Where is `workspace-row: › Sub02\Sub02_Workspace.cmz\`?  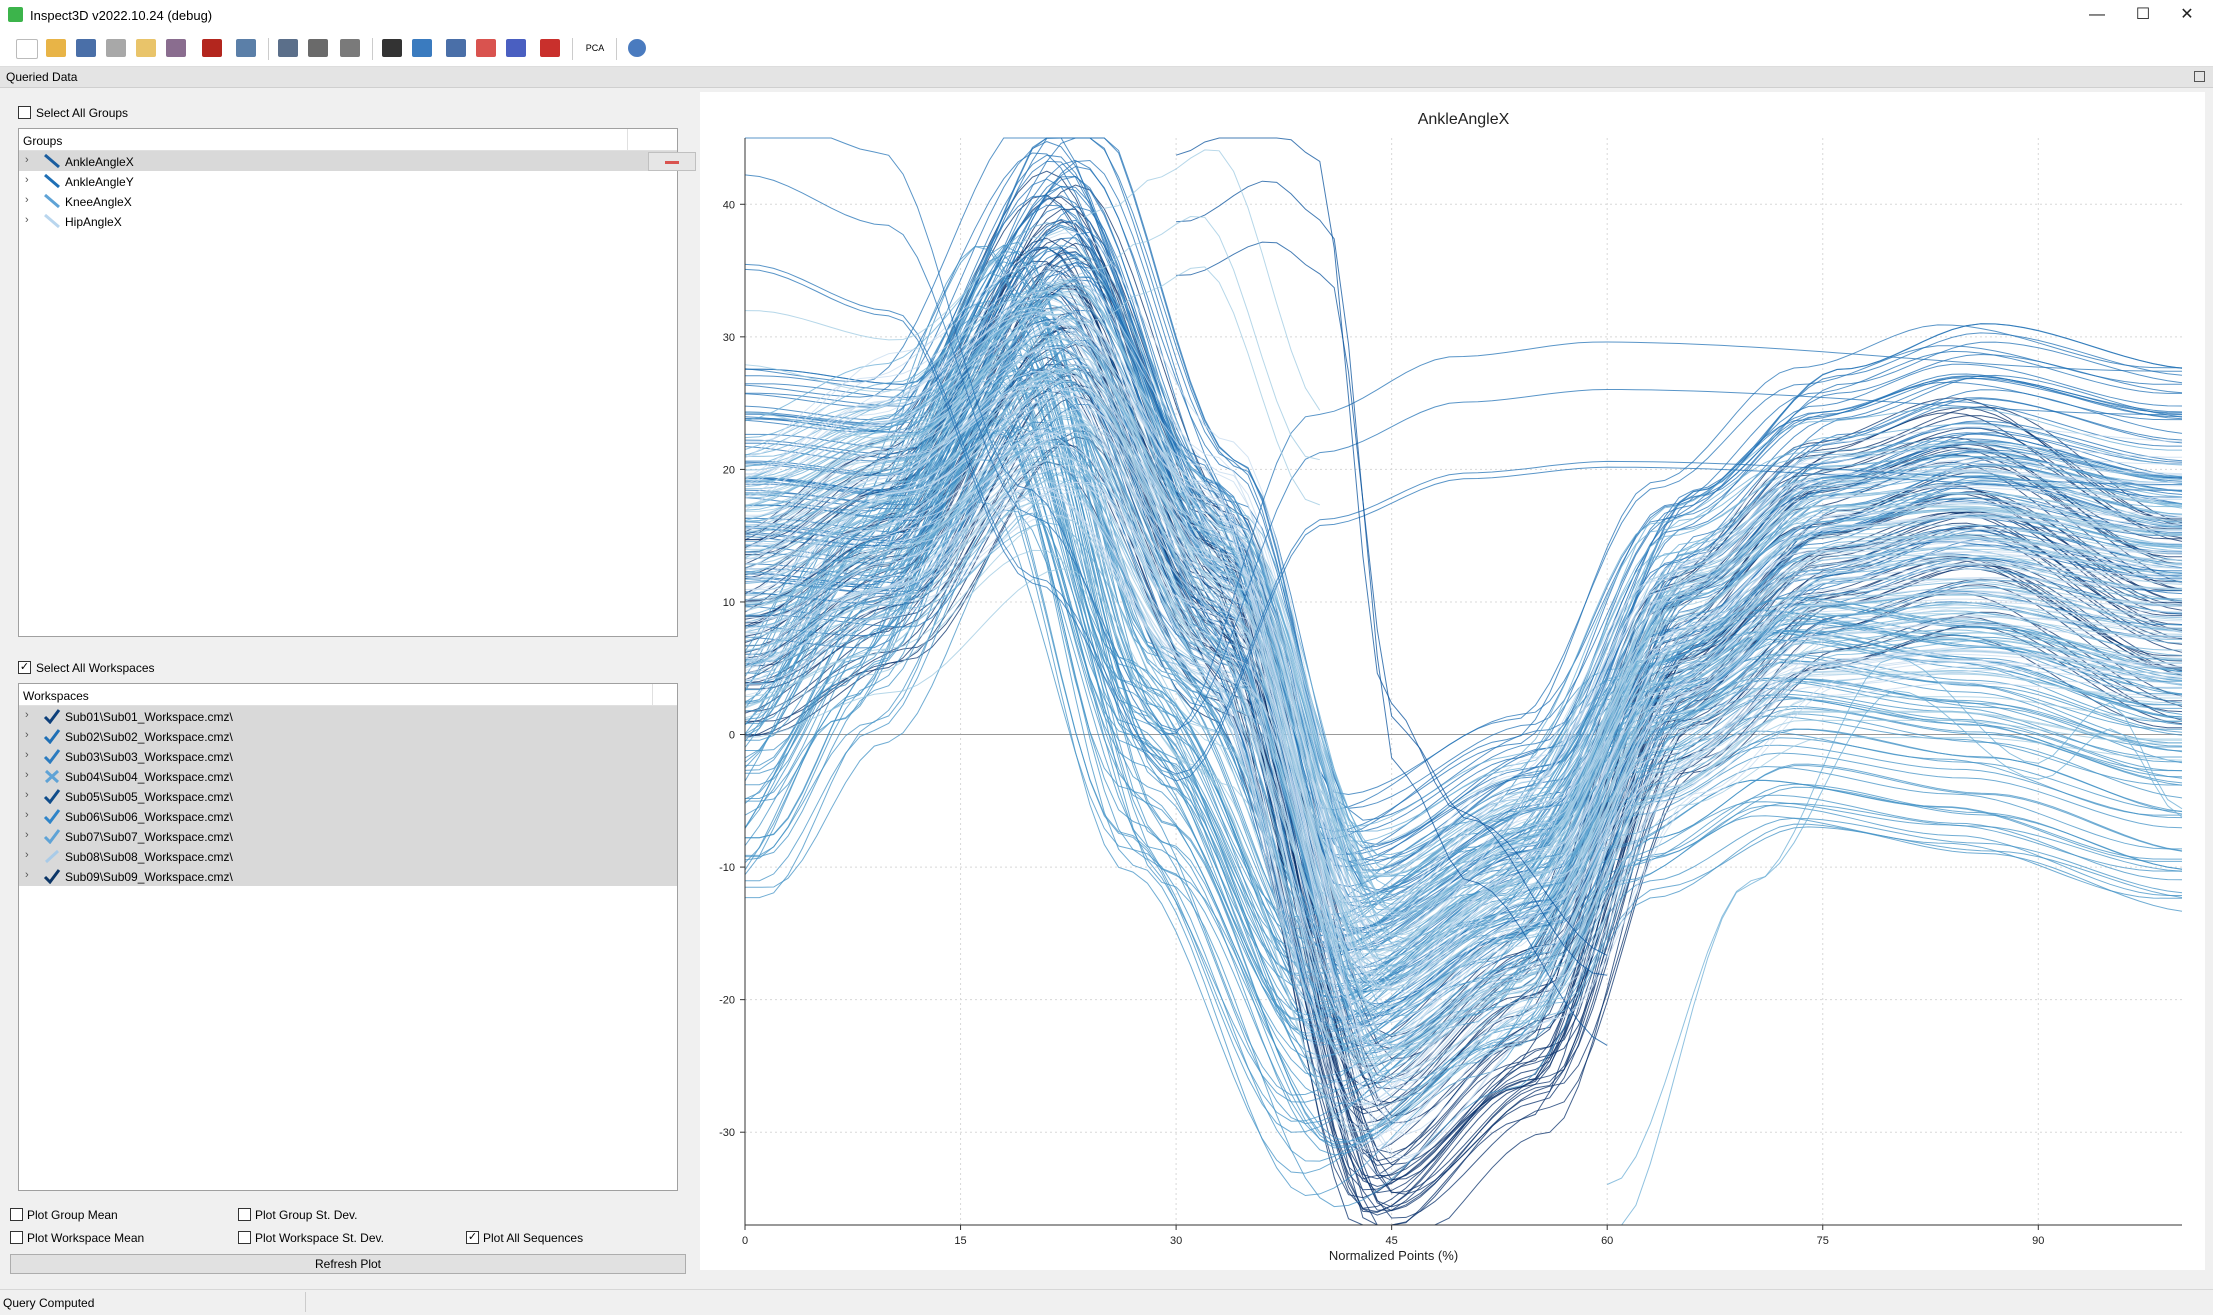 workspace-row: › Sub02\Sub02_Workspace.cmz\ is located at coordinates (348, 736).